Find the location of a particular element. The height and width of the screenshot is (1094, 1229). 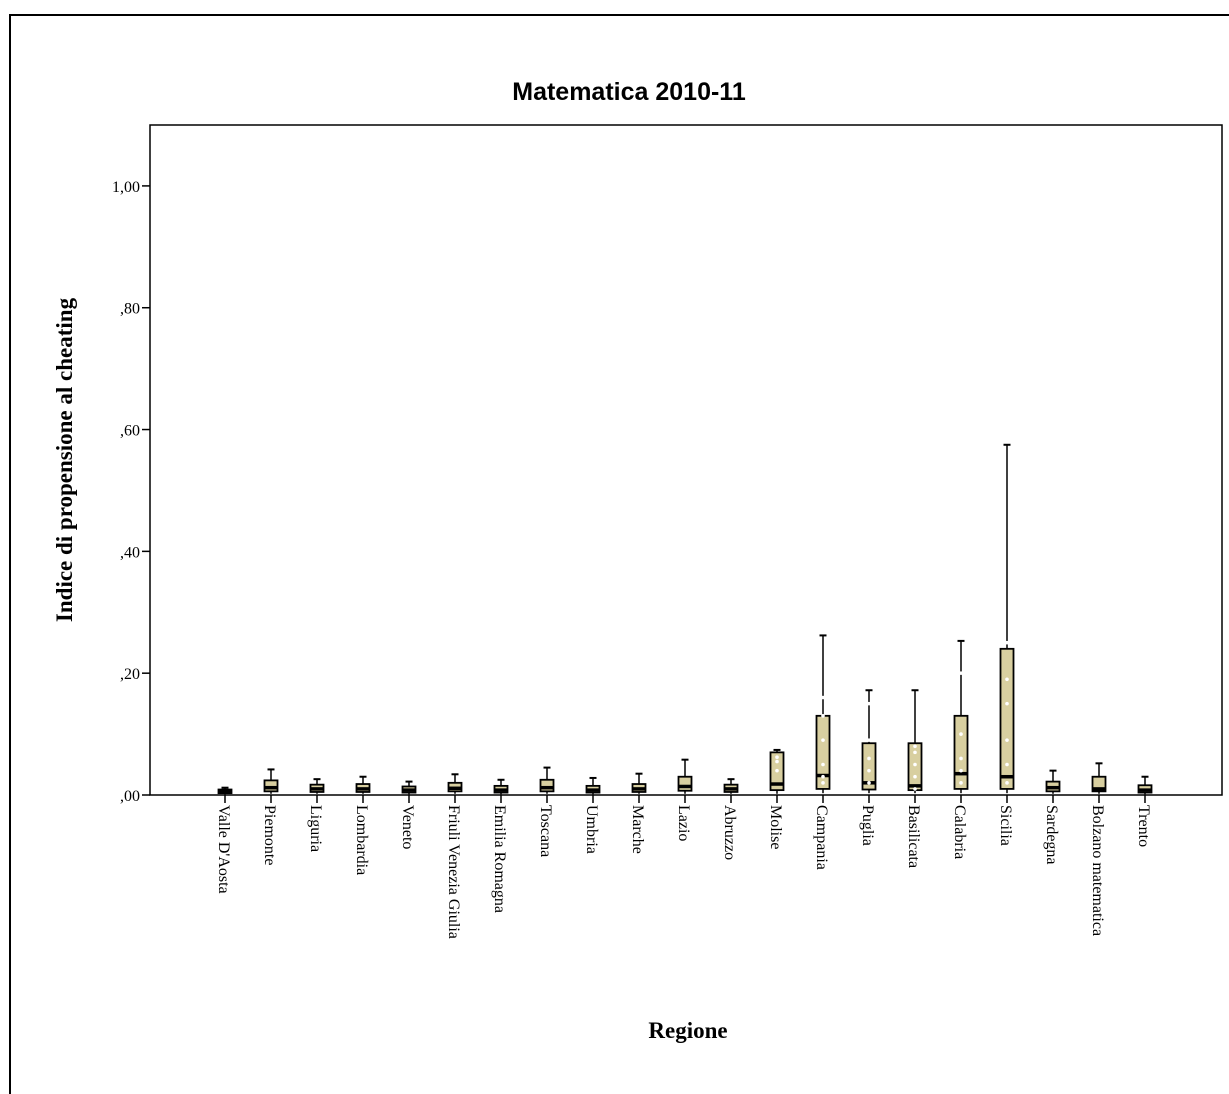

x-tick-label: Calabria is located at coordinates (959, 832).